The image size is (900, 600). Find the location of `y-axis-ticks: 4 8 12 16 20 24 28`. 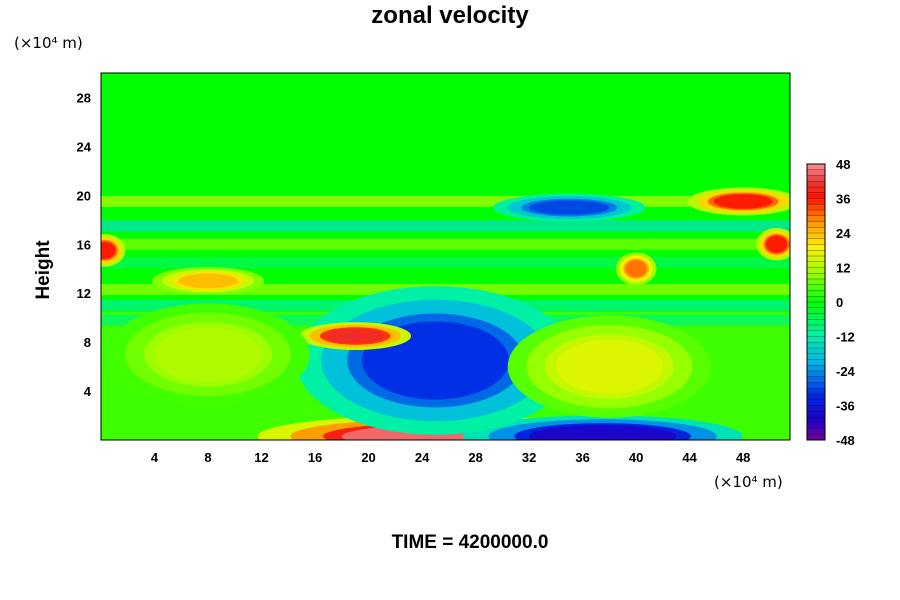

y-axis-ticks: 4 8 12 16 20 24 28 is located at coordinates (84, 244).